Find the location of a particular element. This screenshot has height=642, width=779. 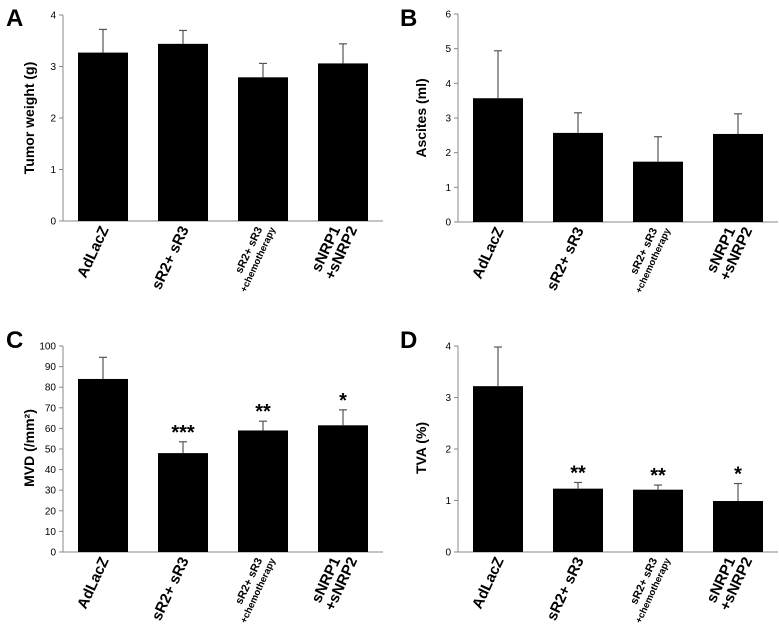

y-tick-label: 6 is located at coordinates (448, 15).